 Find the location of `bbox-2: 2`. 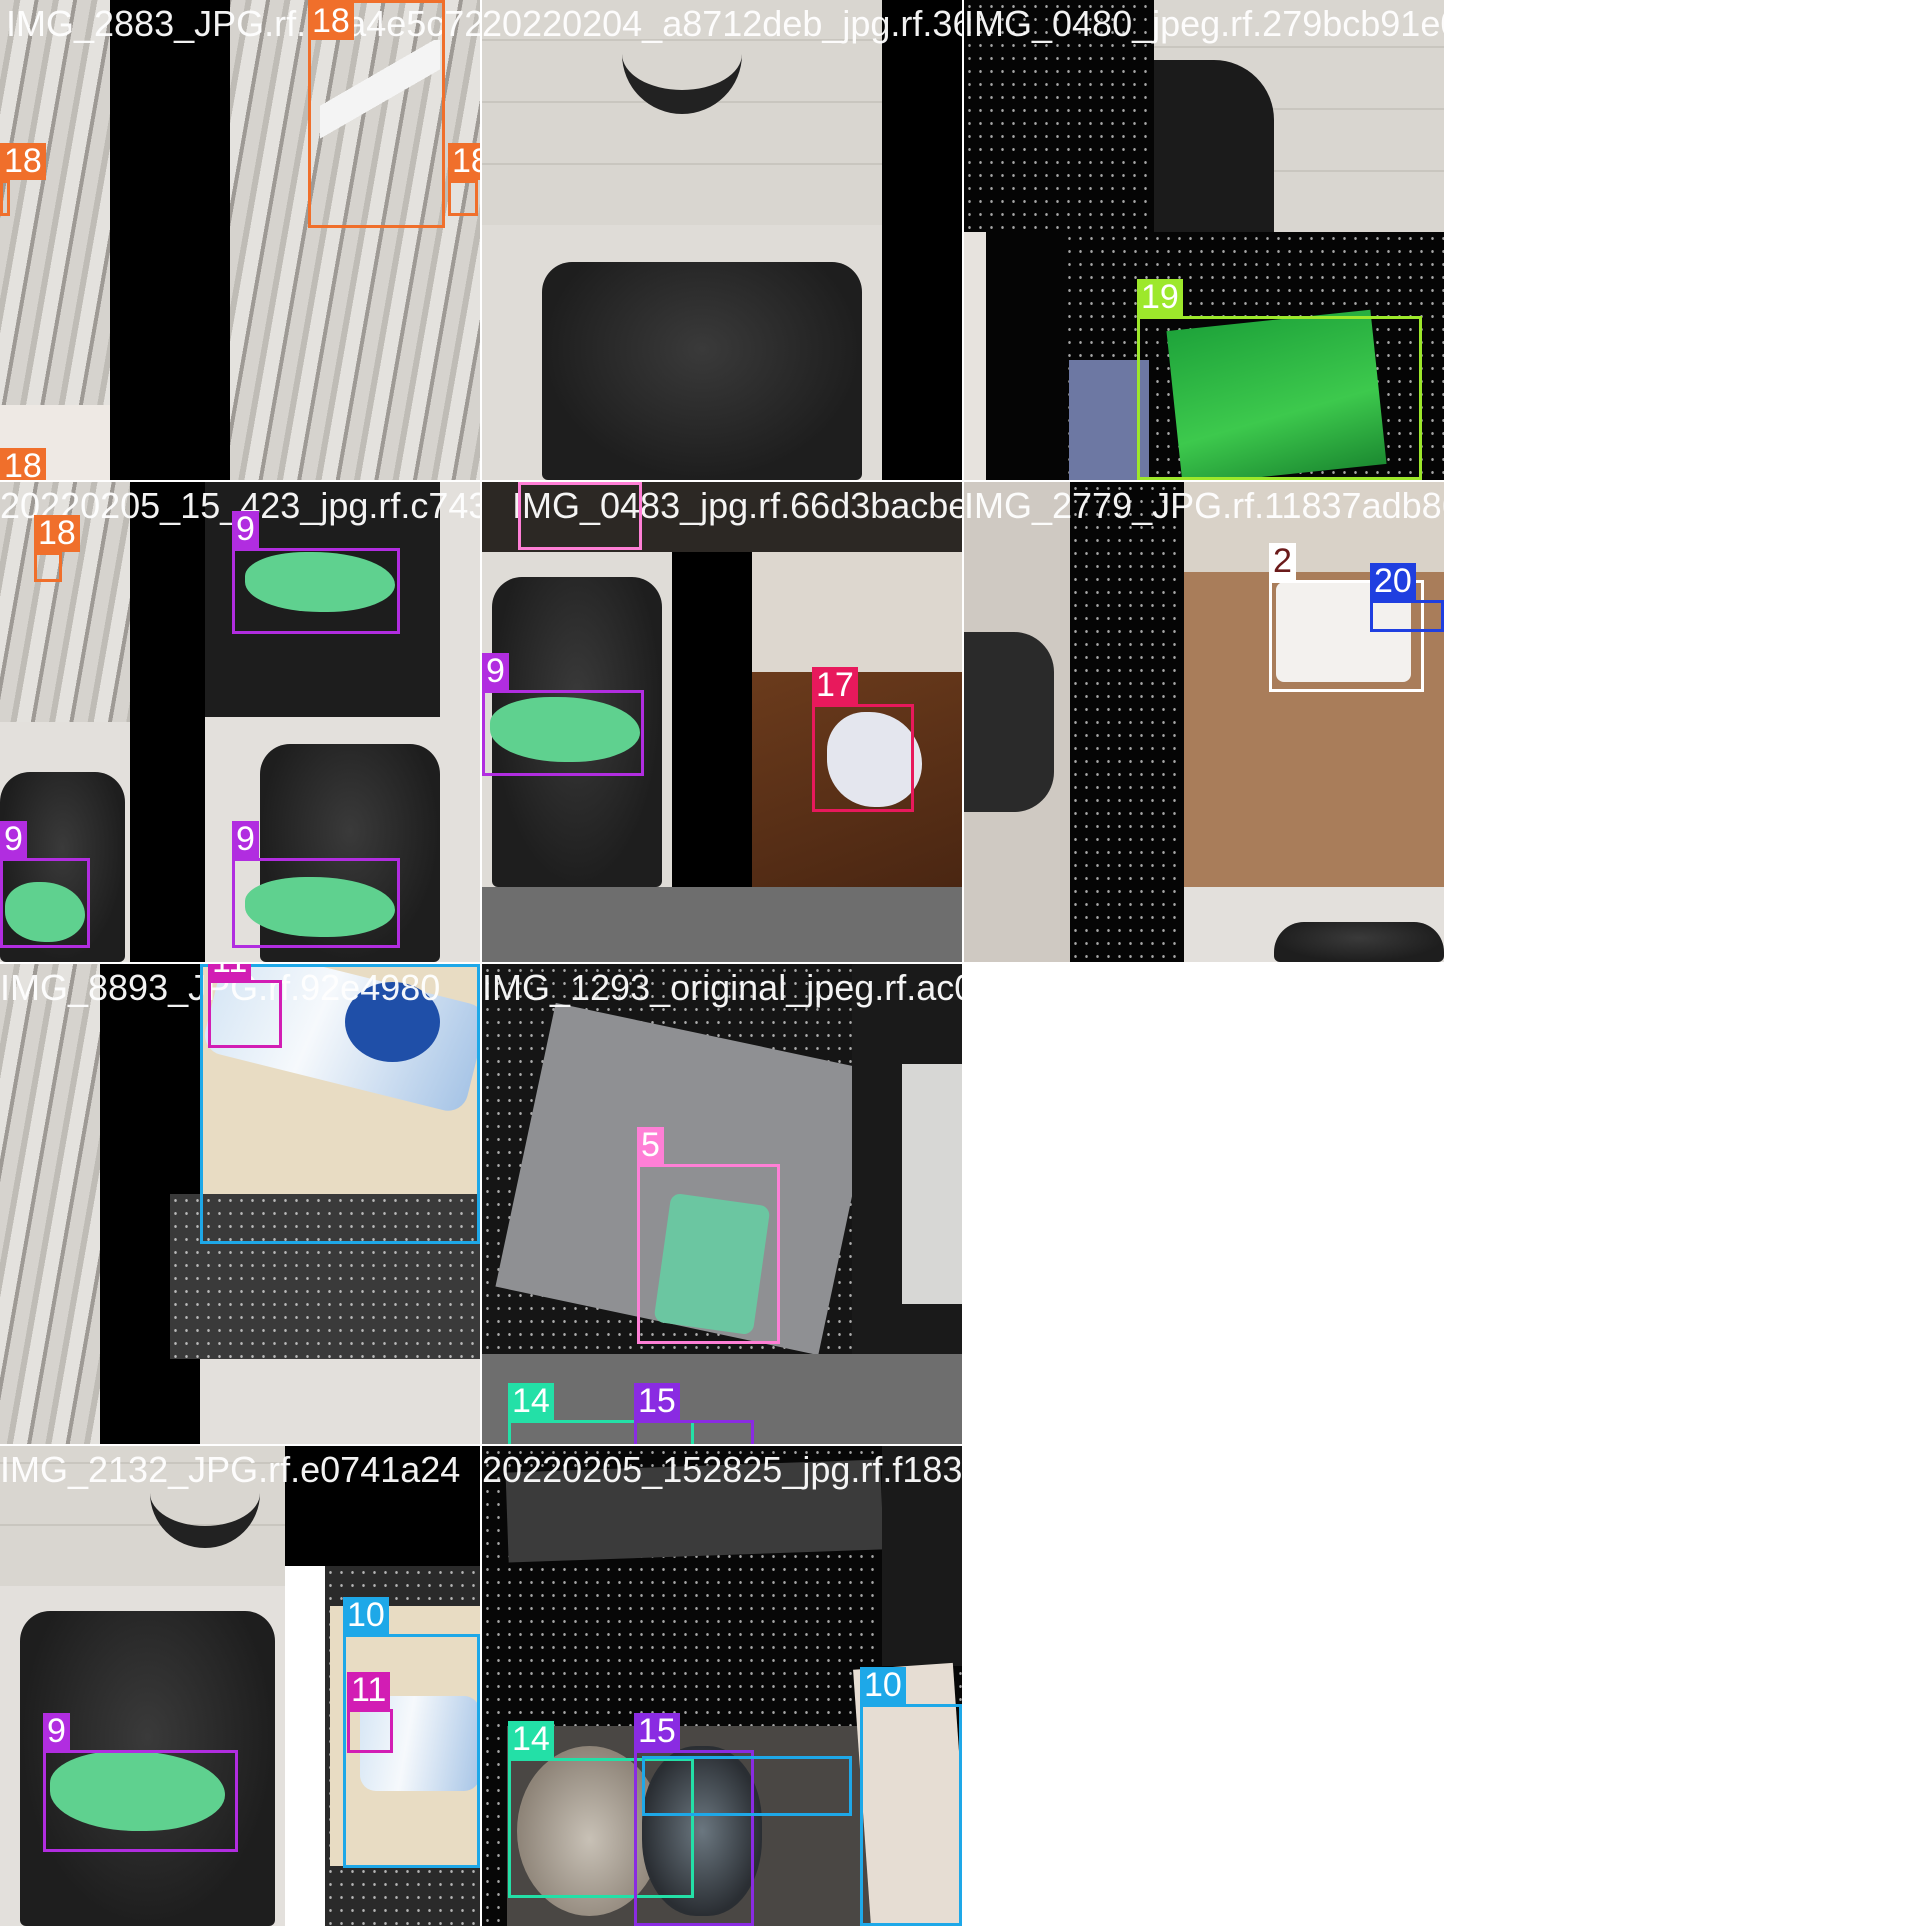

bbox-2: 2 is located at coordinates (1346, 617).